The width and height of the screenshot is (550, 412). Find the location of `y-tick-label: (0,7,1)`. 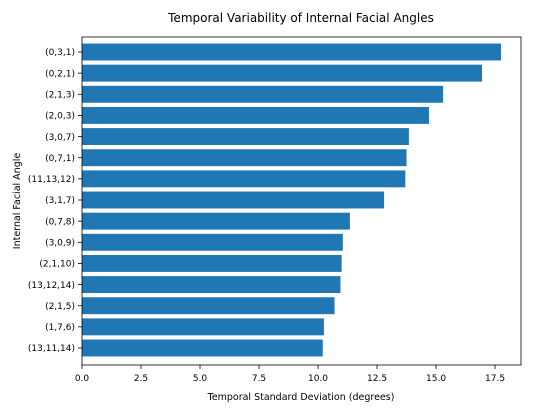

y-tick-label: (0,7,1) is located at coordinates (60, 159).